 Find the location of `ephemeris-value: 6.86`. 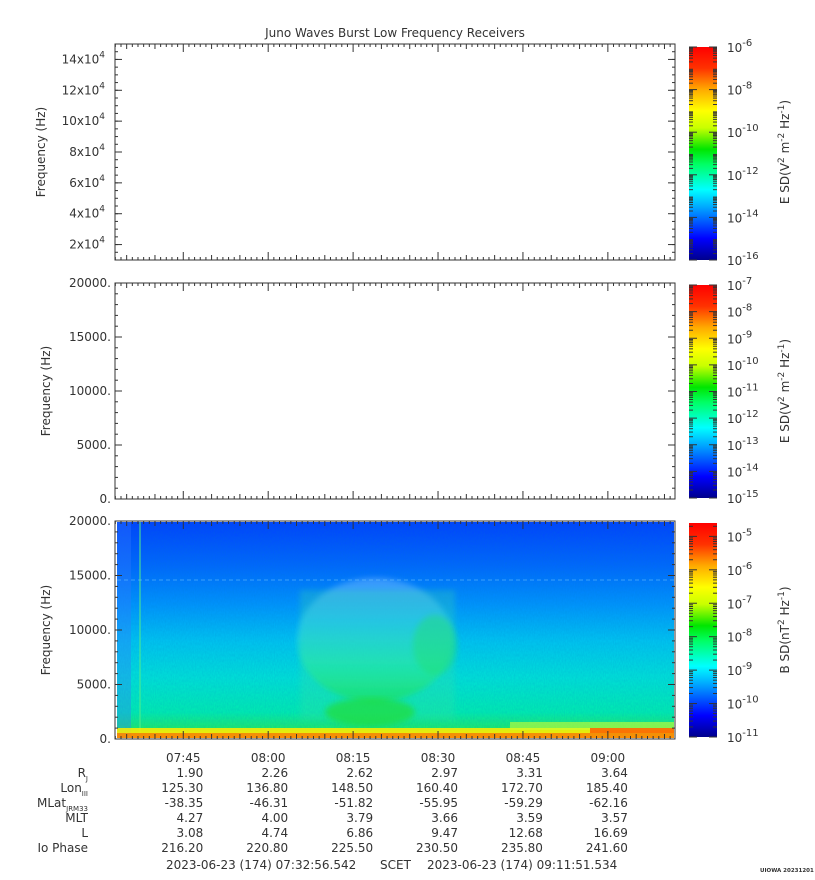

ephemeris-value: 6.86 is located at coordinates (359, 833).